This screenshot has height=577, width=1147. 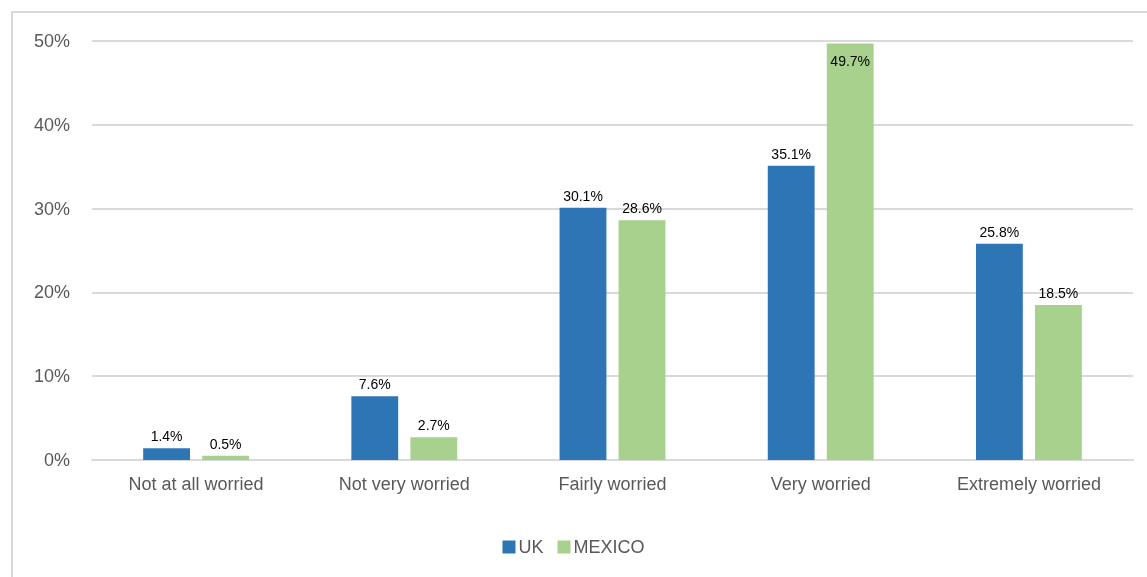 I want to click on data-label: 18.5%, so click(x=1058, y=292).